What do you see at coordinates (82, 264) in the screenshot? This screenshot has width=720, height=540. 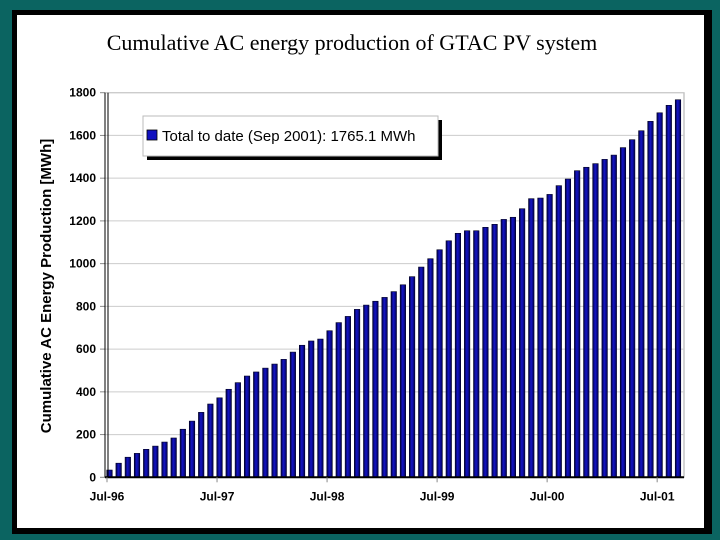 I see `y-tick-label: 1000` at bounding box center [82, 264].